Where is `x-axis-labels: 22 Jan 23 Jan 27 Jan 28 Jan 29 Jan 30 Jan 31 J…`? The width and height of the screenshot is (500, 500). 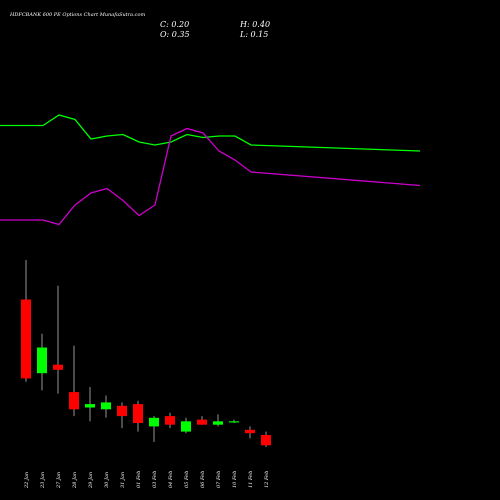
x-axis-labels: 22 Jan 23 Jan 27 Jan 28 Jan 29 Jan 30 Jan 31 J… is located at coordinates (147, 480).